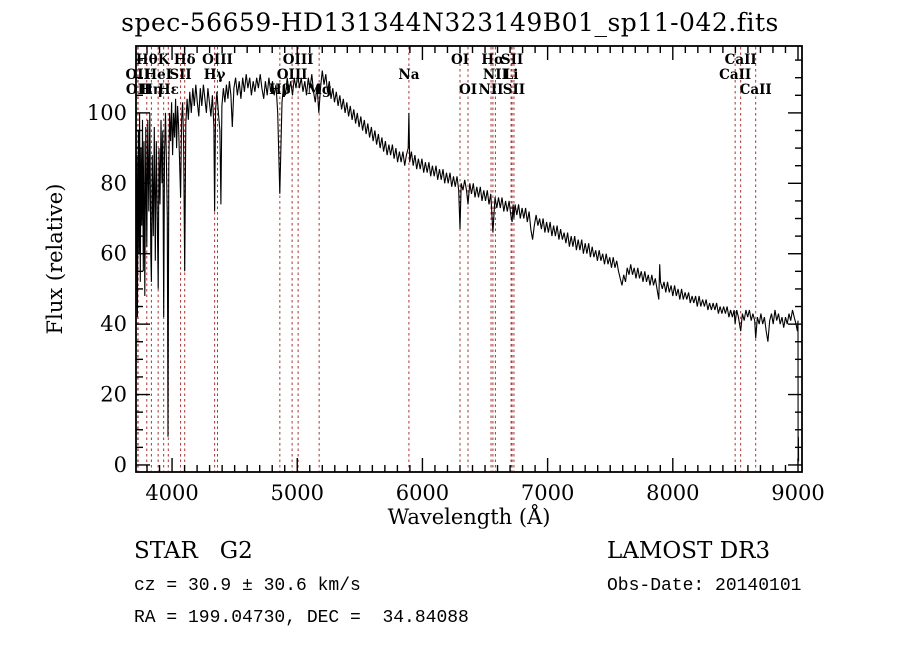 The width and height of the screenshot is (900, 649). What do you see at coordinates (797, 493) in the screenshot?
I see `x-tick-label: 9000` at bounding box center [797, 493].